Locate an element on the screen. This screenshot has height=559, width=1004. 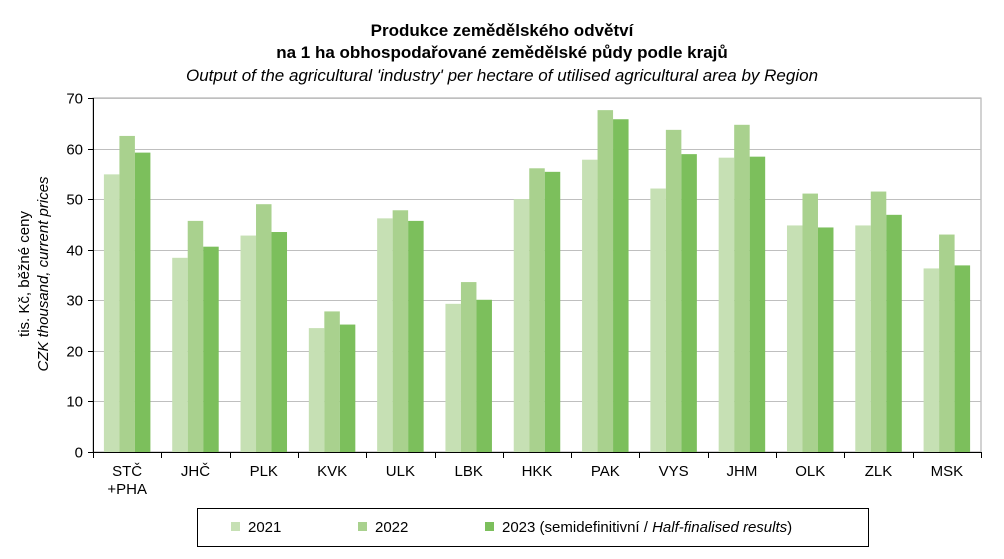
bar-2022-JHČ is located at coordinates (195, 336).